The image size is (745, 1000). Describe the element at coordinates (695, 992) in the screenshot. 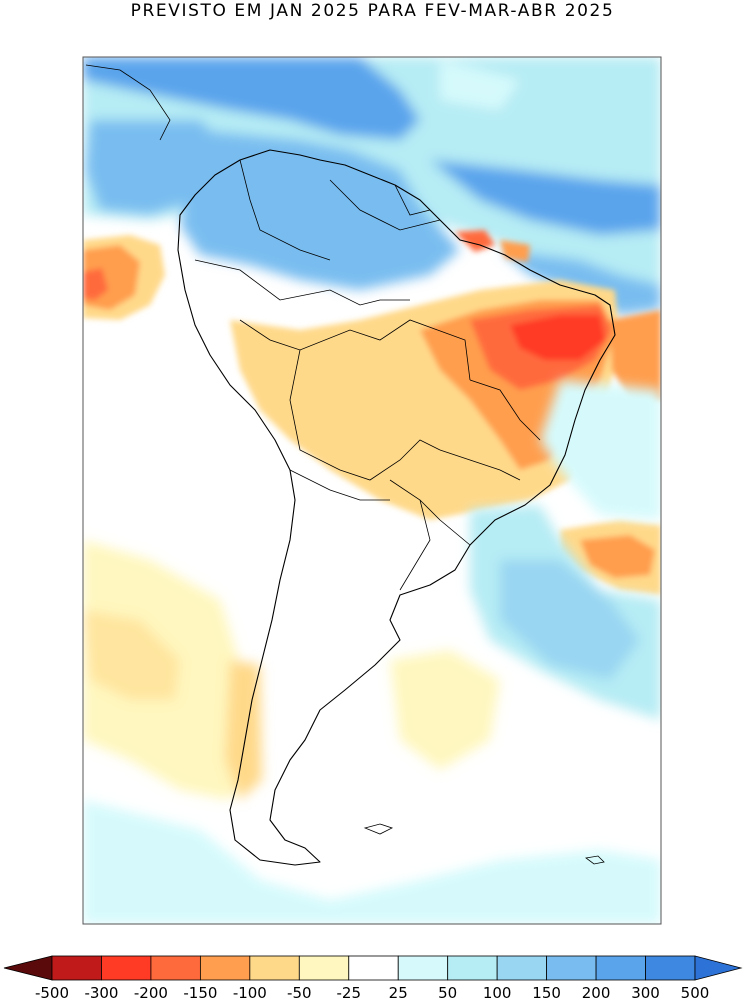

I see `colorbar-label: 500` at that location.